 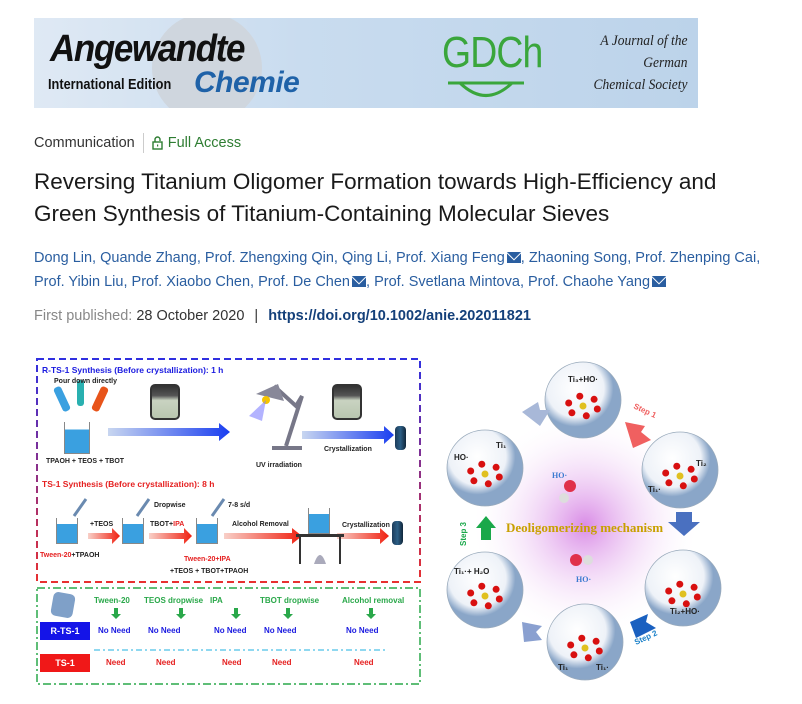 I want to click on banner-decoration, so click(x=207, y=63).